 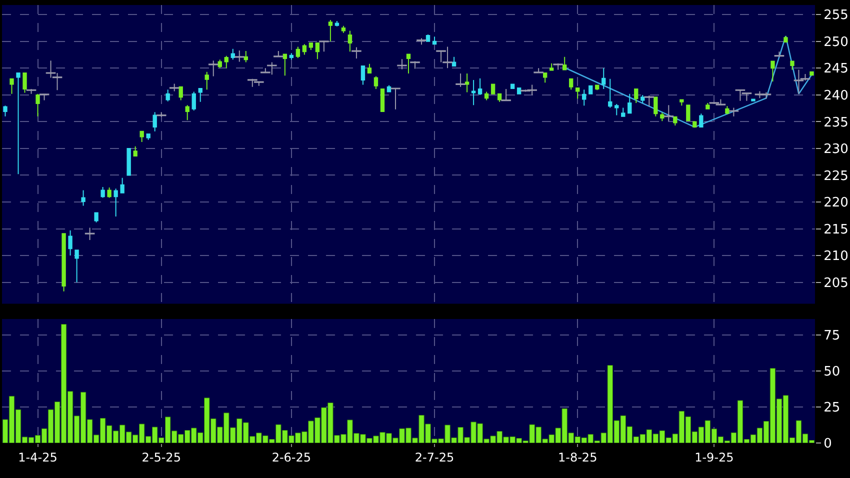 What do you see at coordinates (828, 444) in the screenshot?
I see `y-tick-label: 0` at bounding box center [828, 444].